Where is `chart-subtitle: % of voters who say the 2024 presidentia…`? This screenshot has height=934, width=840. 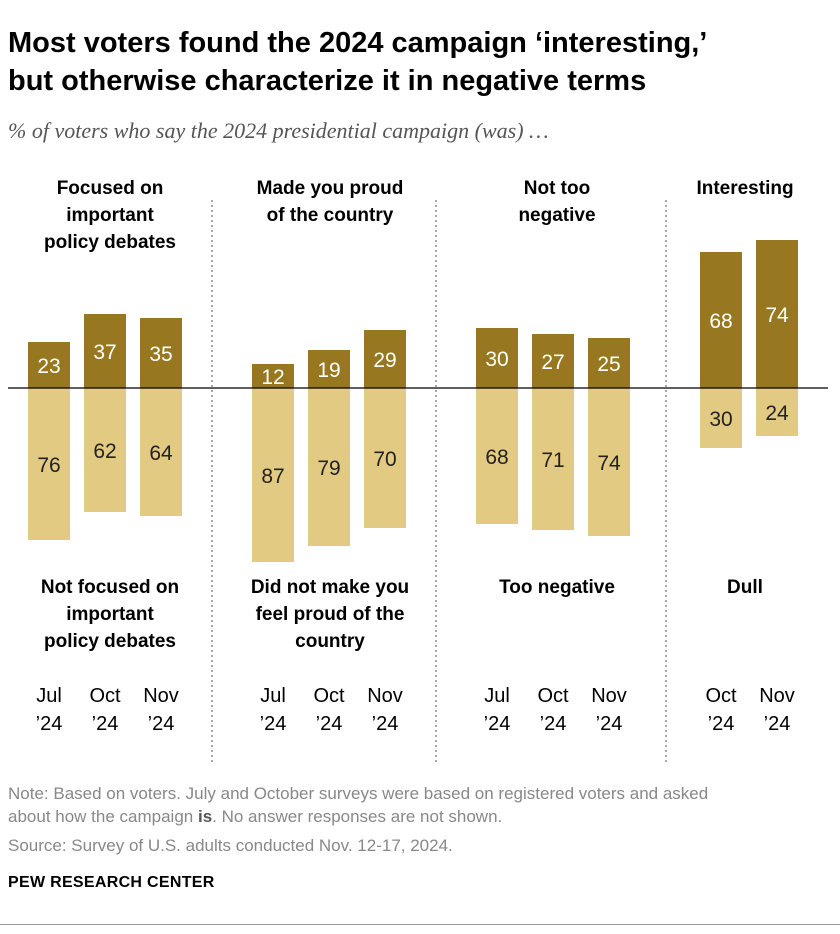
chart-subtitle: % of voters who say the 2024 presidentia… is located at coordinates (278, 130).